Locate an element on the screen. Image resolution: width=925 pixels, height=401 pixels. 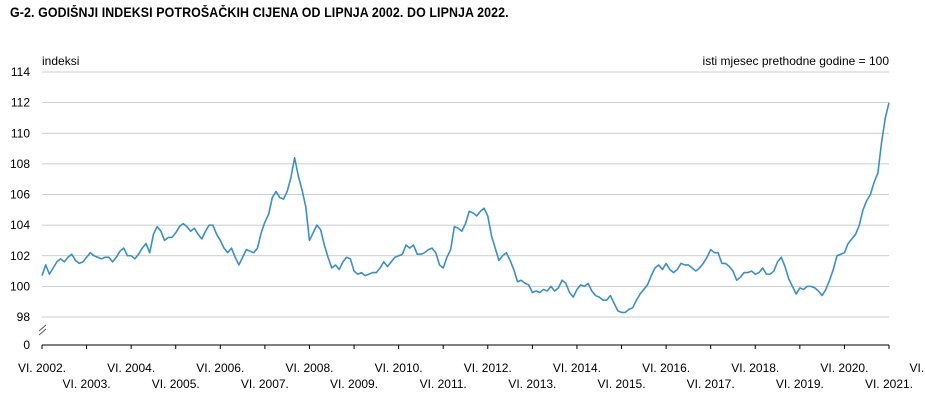
x-tick-label-lower: VI. 2003. is located at coordinates (87, 384).